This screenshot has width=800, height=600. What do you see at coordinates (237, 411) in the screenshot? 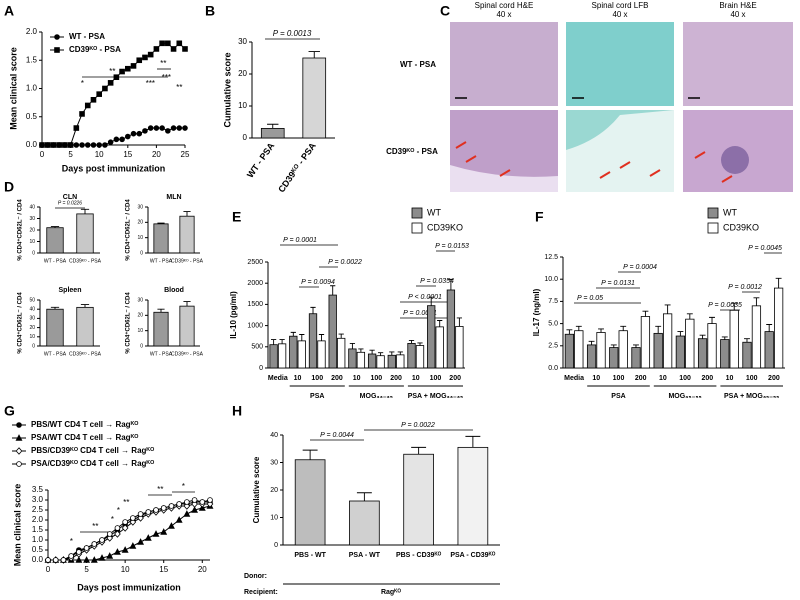
I see `panel-label: H` at bounding box center [237, 411].